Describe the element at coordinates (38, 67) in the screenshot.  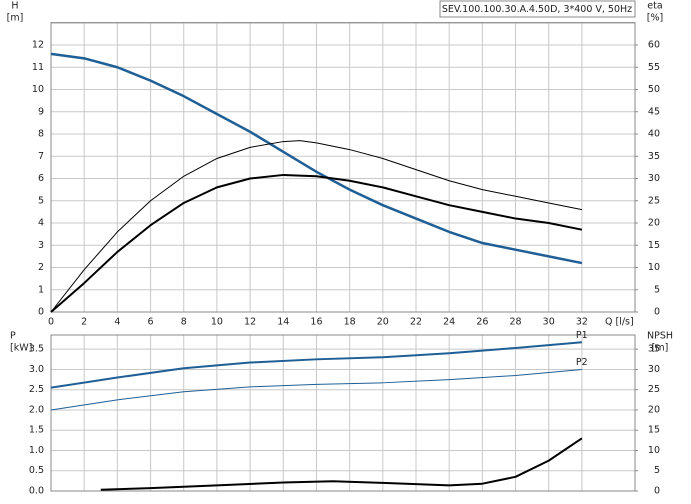
I see `y-tick-label: 11` at that location.